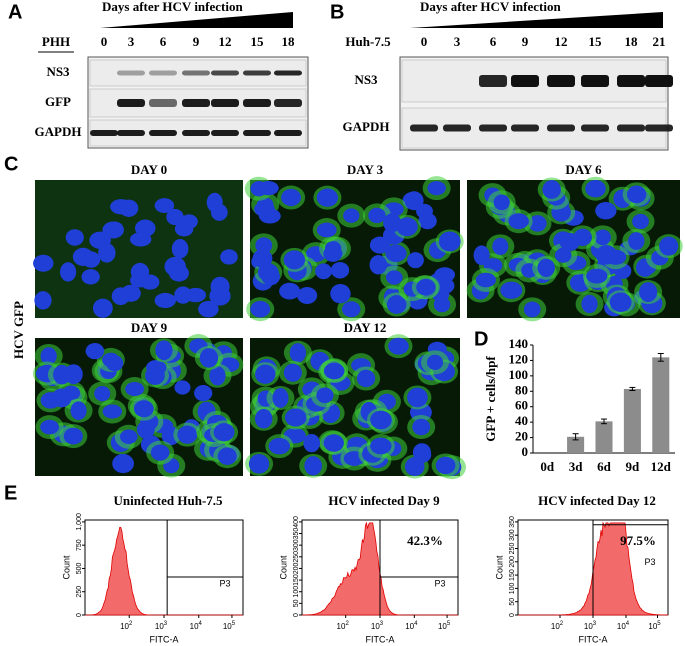 This screenshot has height=646, width=685. What do you see at coordinates (149, 327) in the screenshot?
I see `image-title: DAY 9` at bounding box center [149, 327].